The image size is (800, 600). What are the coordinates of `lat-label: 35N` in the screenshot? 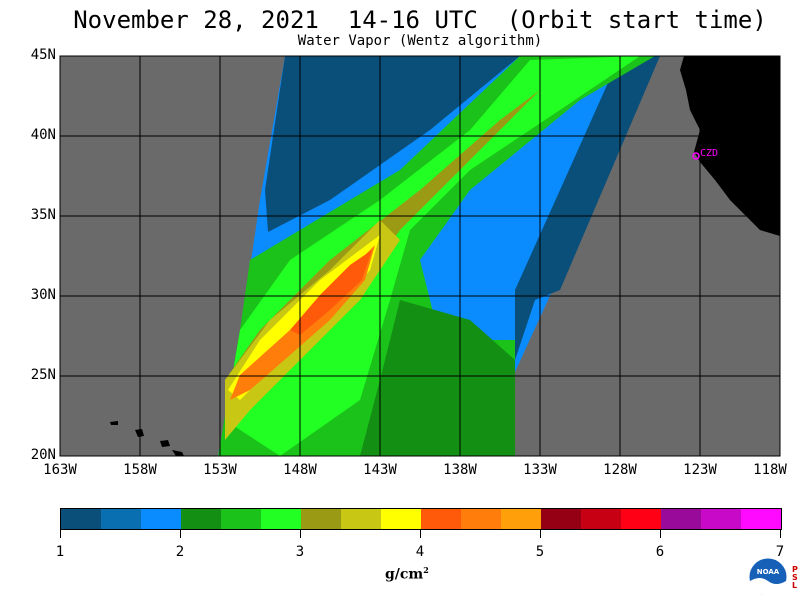 It's located at (43, 215).